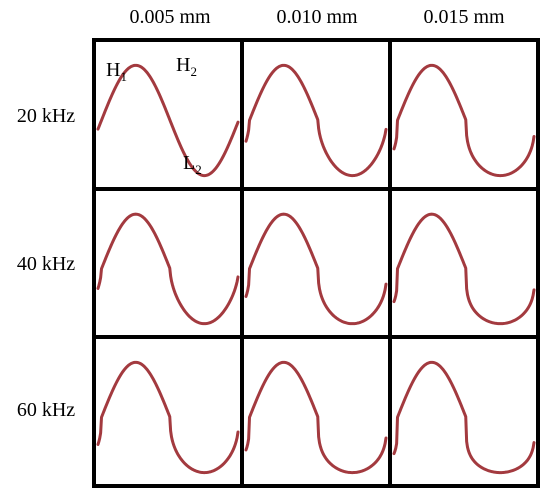 The image size is (550, 497). I want to click on row-label-60khz: 60 kHz, so click(46, 410).